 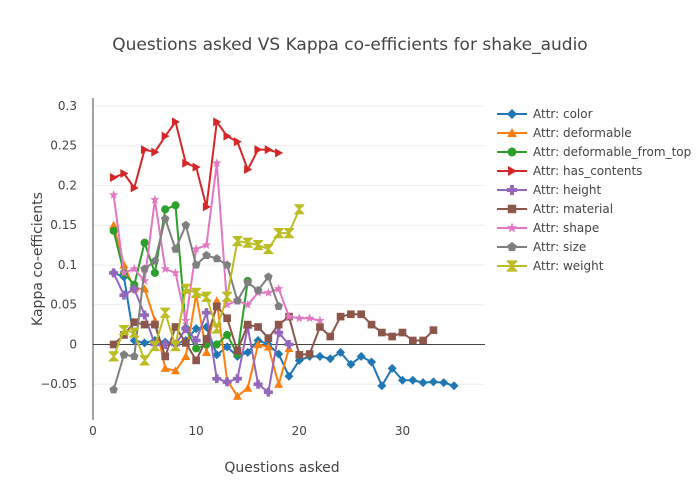 What do you see at coordinates (58, 384) in the screenshot?
I see `y-tick-label: −0.05` at bounding box center [58, 384].